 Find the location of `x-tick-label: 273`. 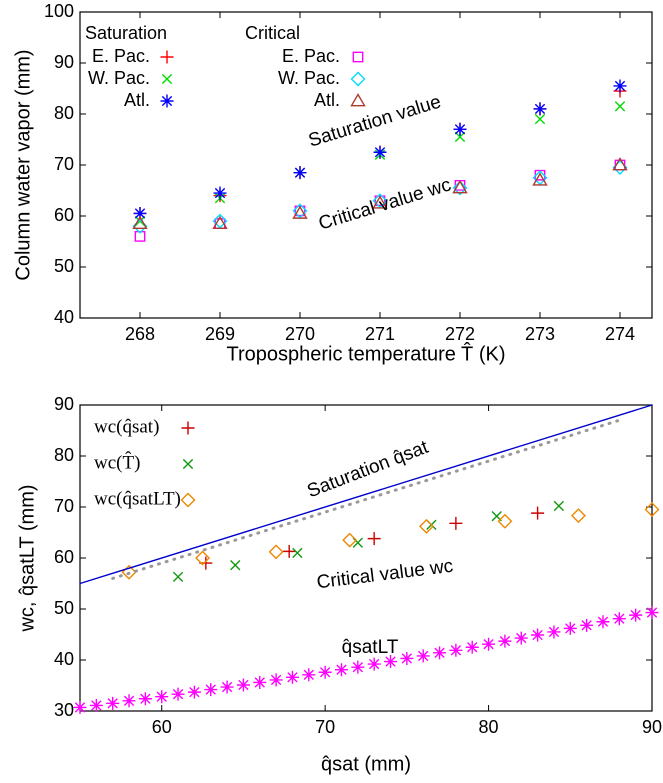

x-tick-label: 273 is located at coordinates (540, 334).